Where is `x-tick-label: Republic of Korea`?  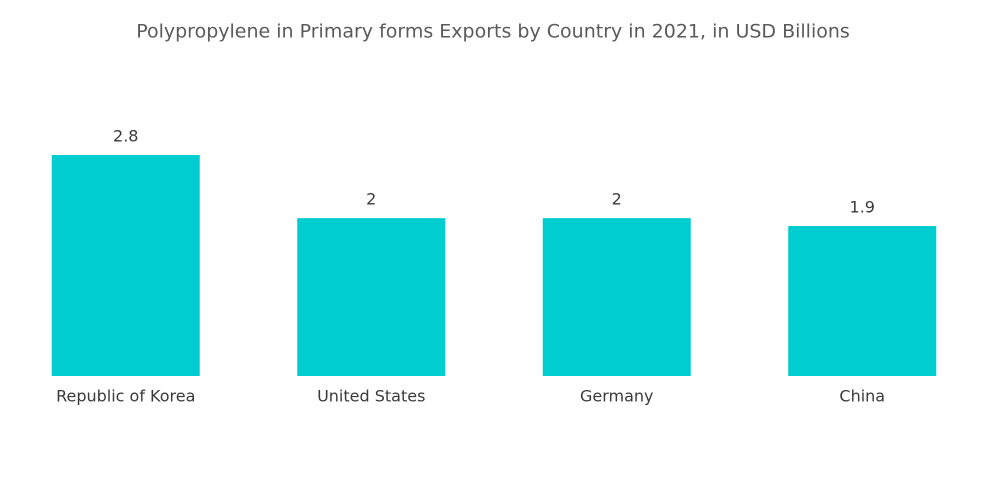
x-tick-label: Republic of Korea is located at coordinates (125, 396).